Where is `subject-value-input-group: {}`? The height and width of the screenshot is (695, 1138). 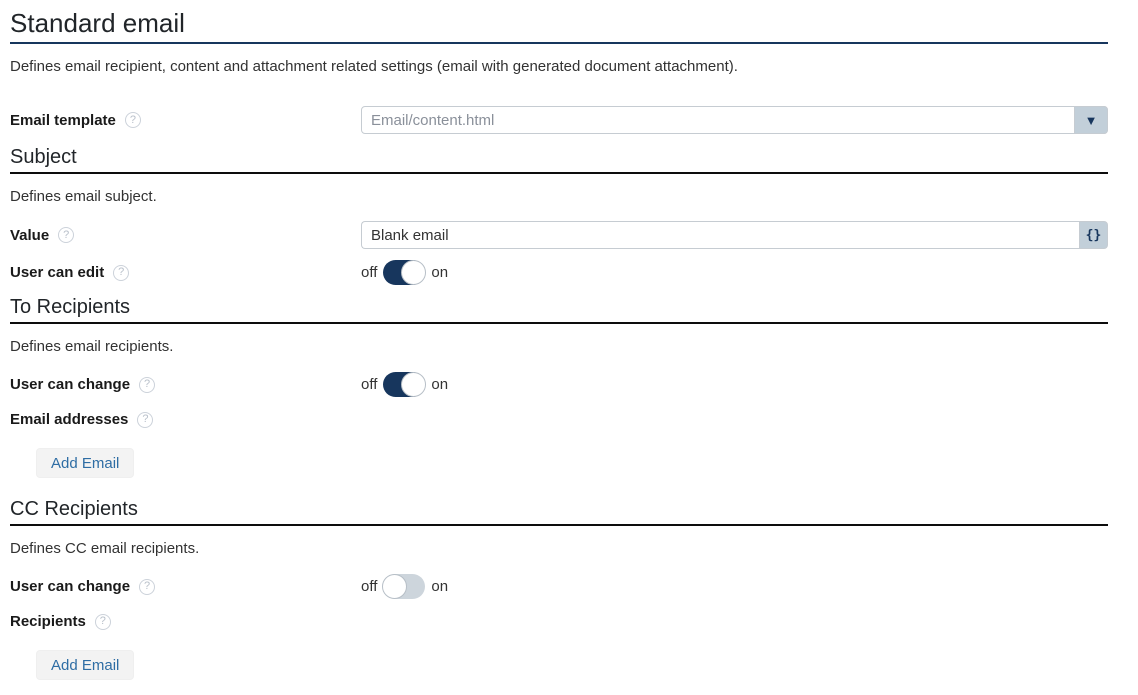
subject-value-input-group: {} is located at coordinates (734, 235).